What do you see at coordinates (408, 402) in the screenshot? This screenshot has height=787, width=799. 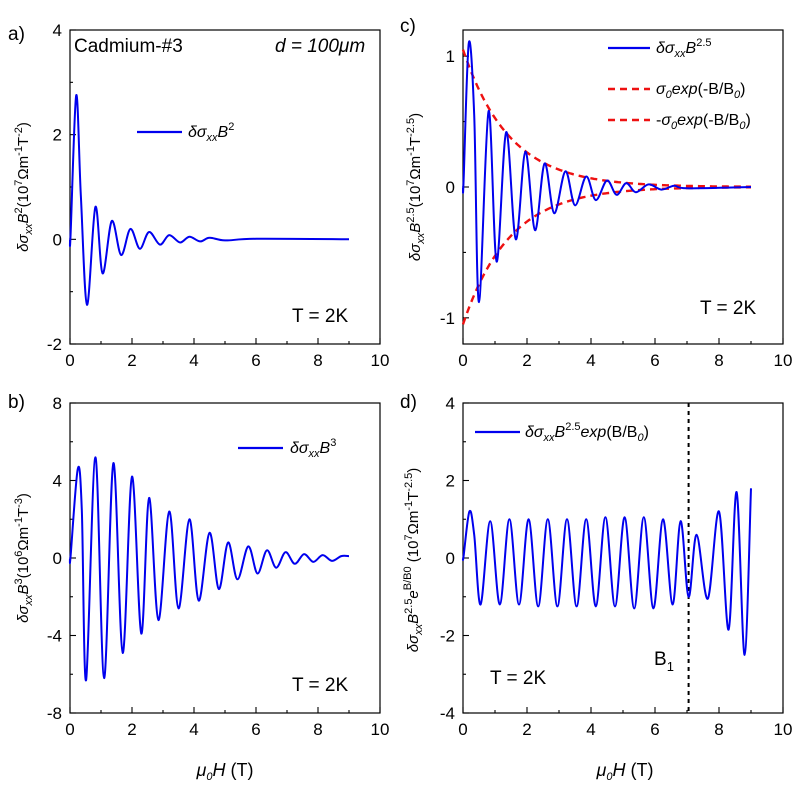 I see `panel-d-label: d)` at bounding box center [408, 402].